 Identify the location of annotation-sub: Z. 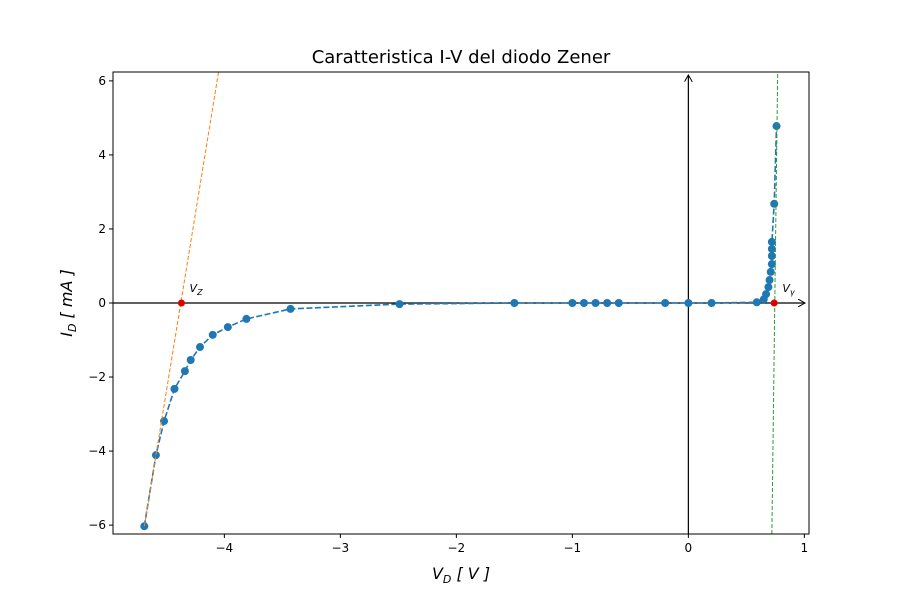
(199, 292).